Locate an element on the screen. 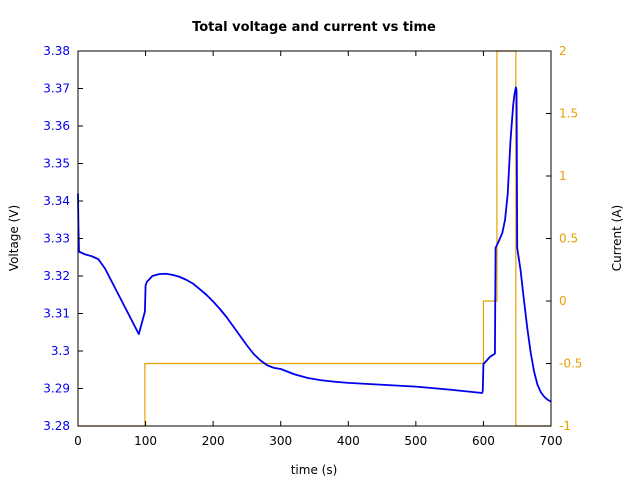 This screenshot has width=640, height=480. x-tick-label: 700 is located at coordinates (551, 441).